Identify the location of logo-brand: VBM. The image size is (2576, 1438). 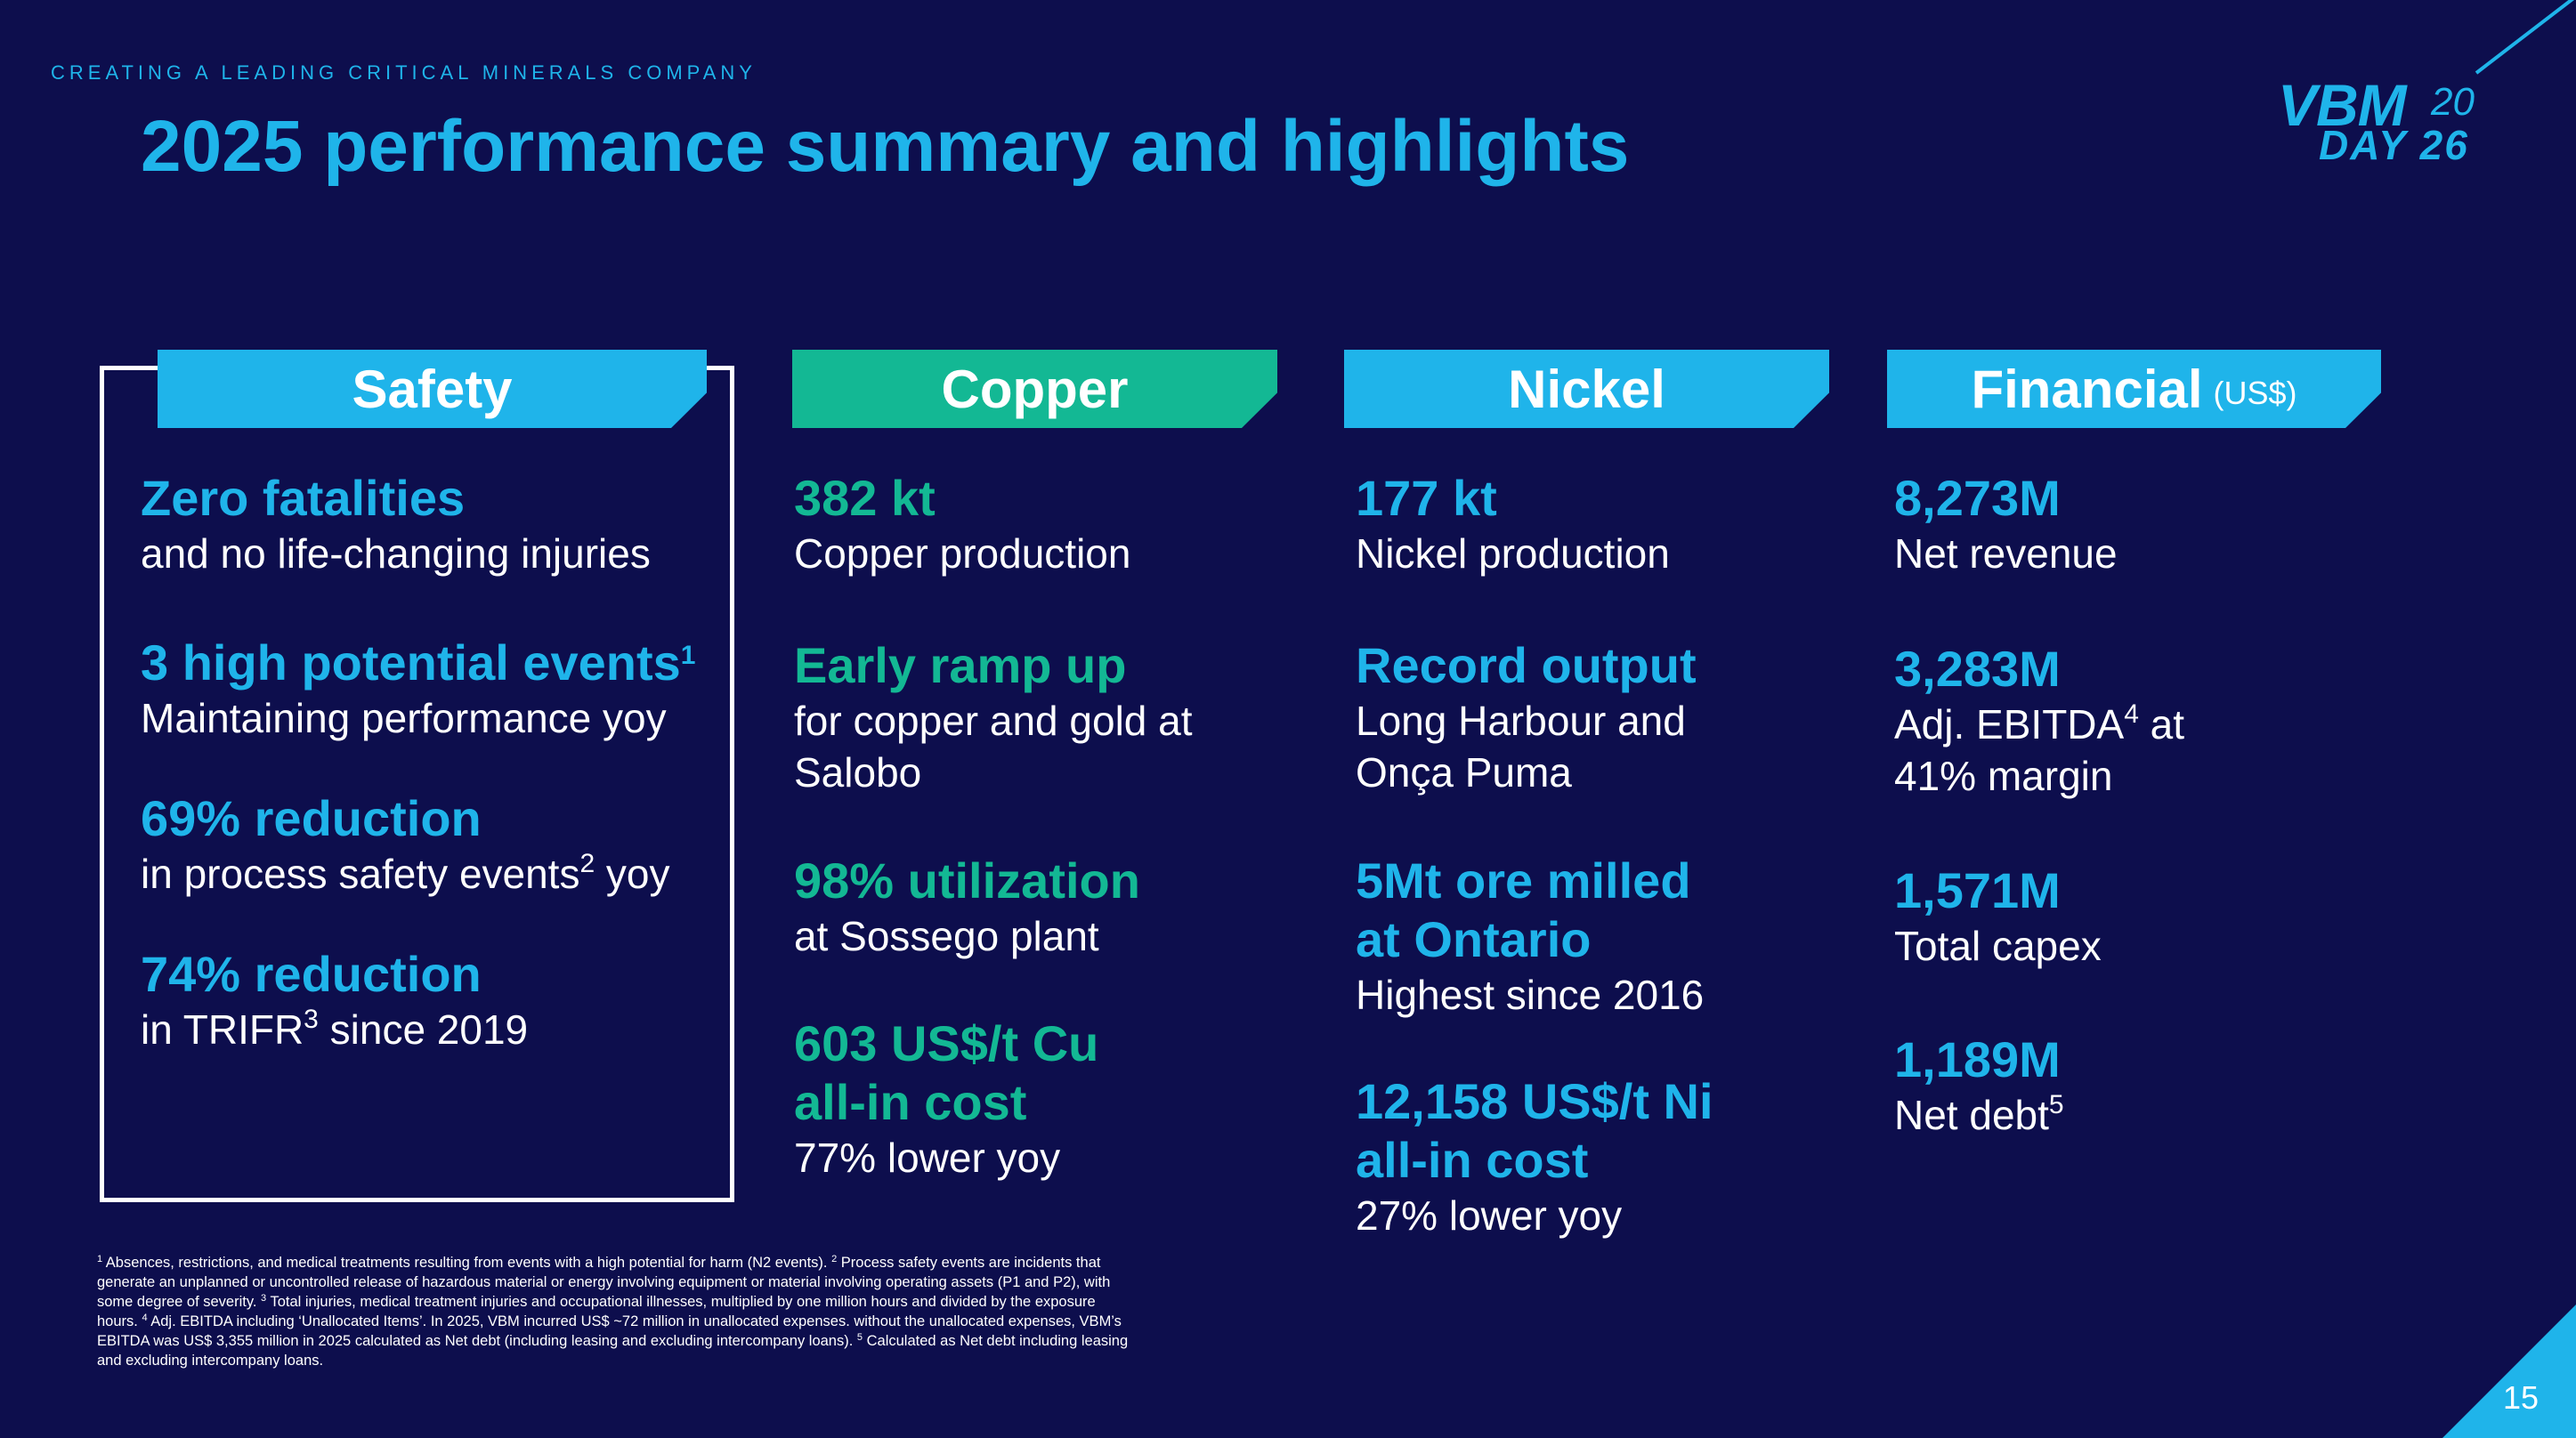
(2342, 105).